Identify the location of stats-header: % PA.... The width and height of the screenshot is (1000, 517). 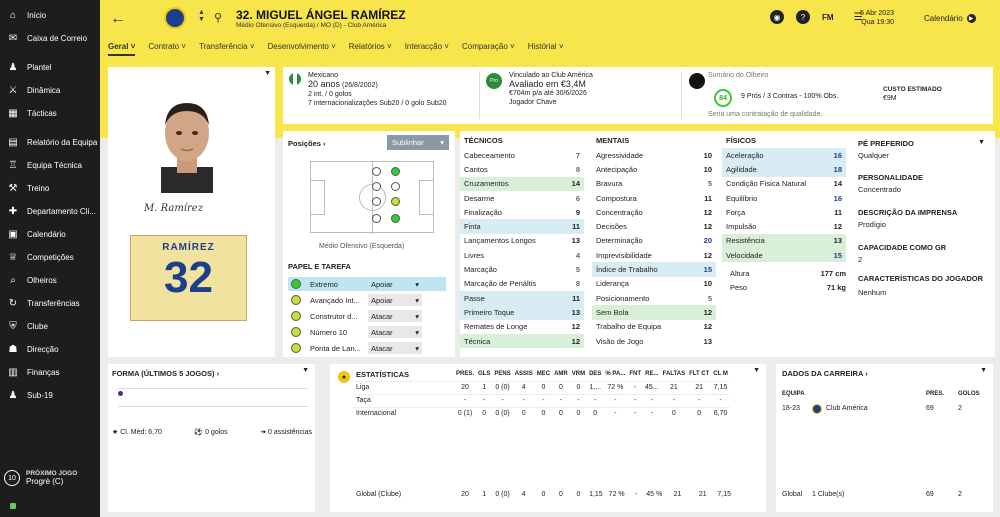
(615, 374).